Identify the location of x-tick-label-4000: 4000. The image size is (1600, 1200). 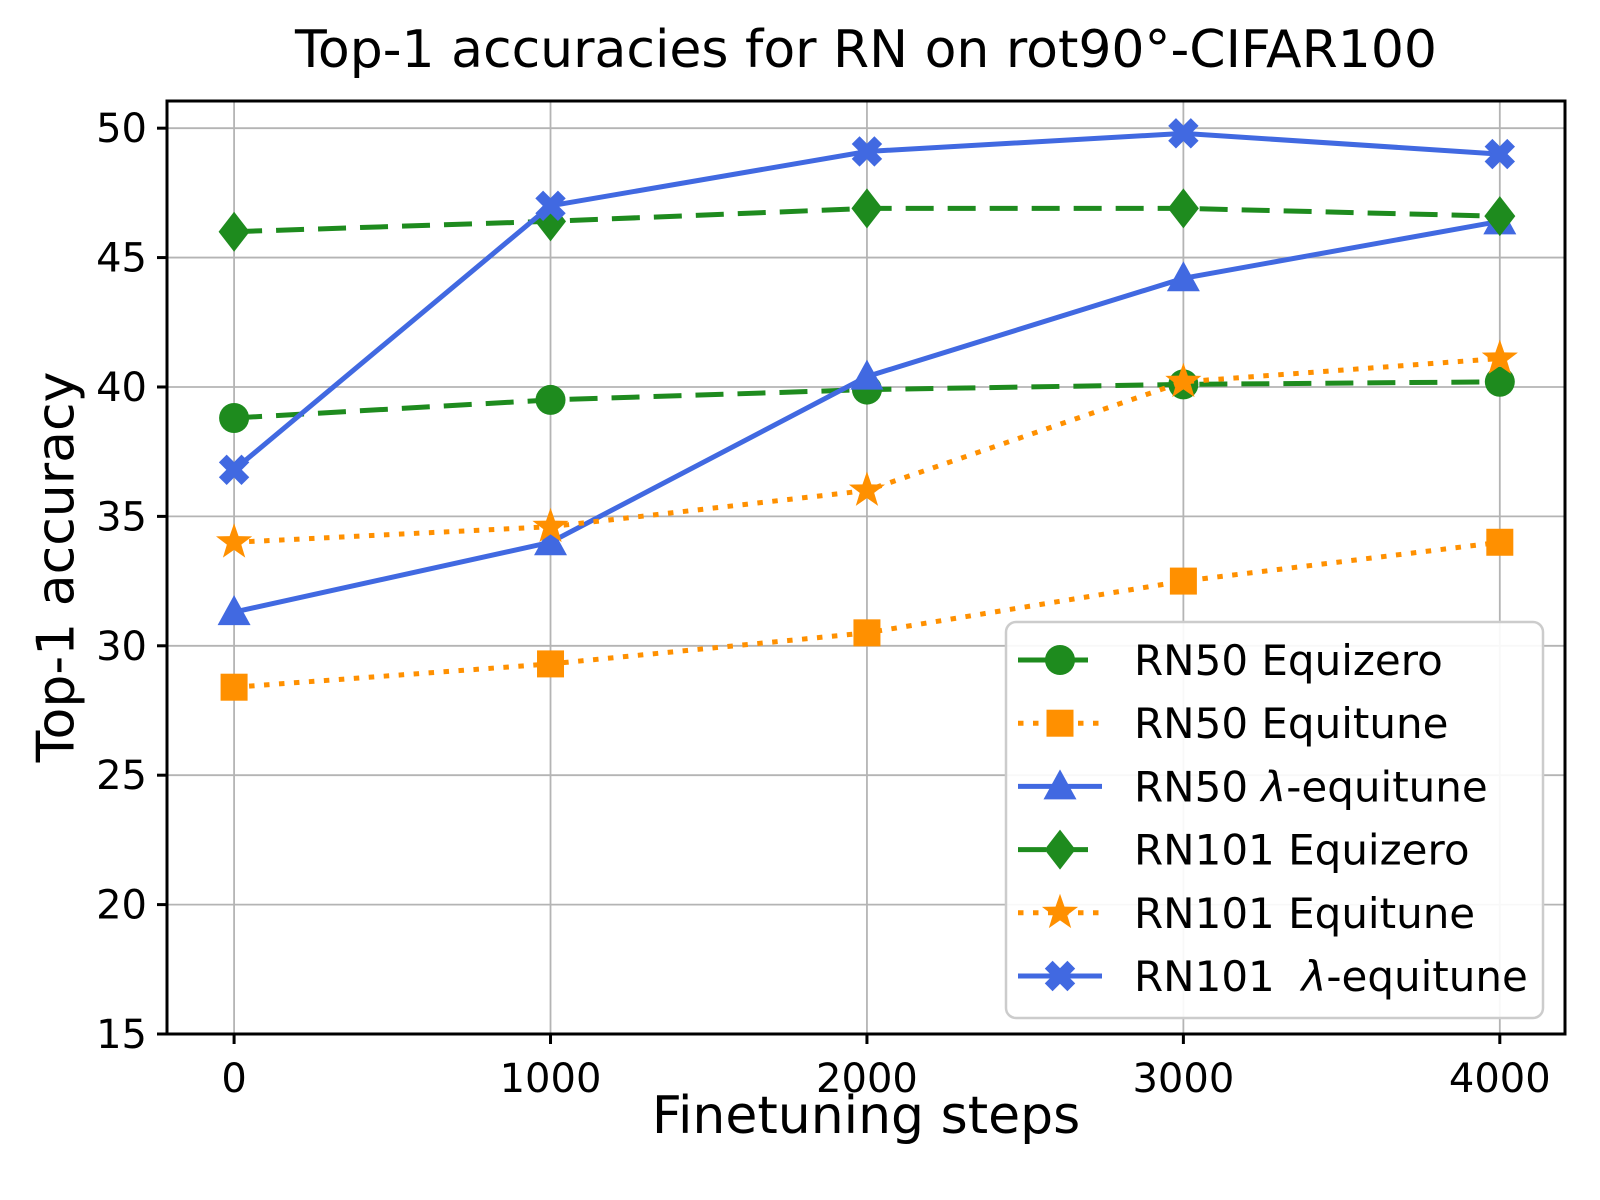
(1500, 1079).